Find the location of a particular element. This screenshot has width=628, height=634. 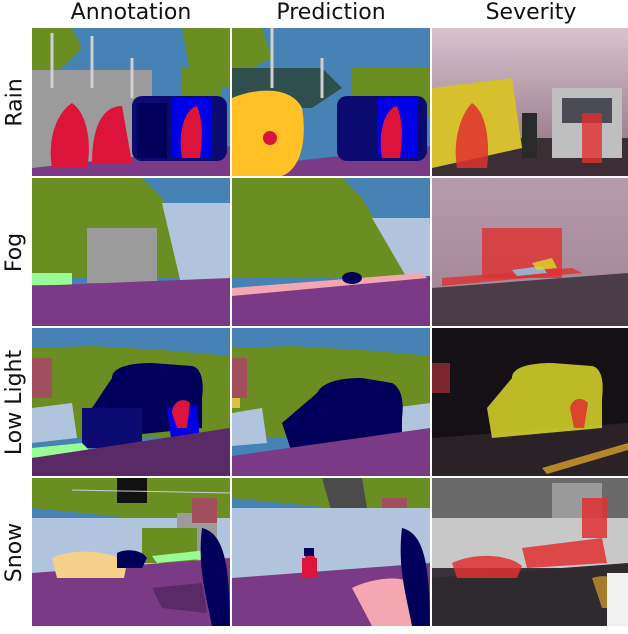

tile-fog-severity is located at coordinates (530, 252).